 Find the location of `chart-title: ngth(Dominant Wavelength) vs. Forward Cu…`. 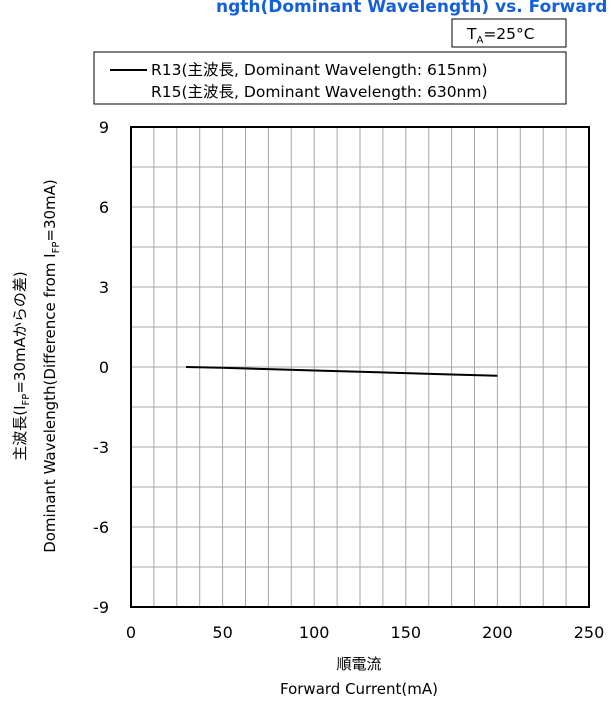

chart-title: ngth(Dominant Wavelength) vs. Forward Cu… is located at coordinates (413, 8).